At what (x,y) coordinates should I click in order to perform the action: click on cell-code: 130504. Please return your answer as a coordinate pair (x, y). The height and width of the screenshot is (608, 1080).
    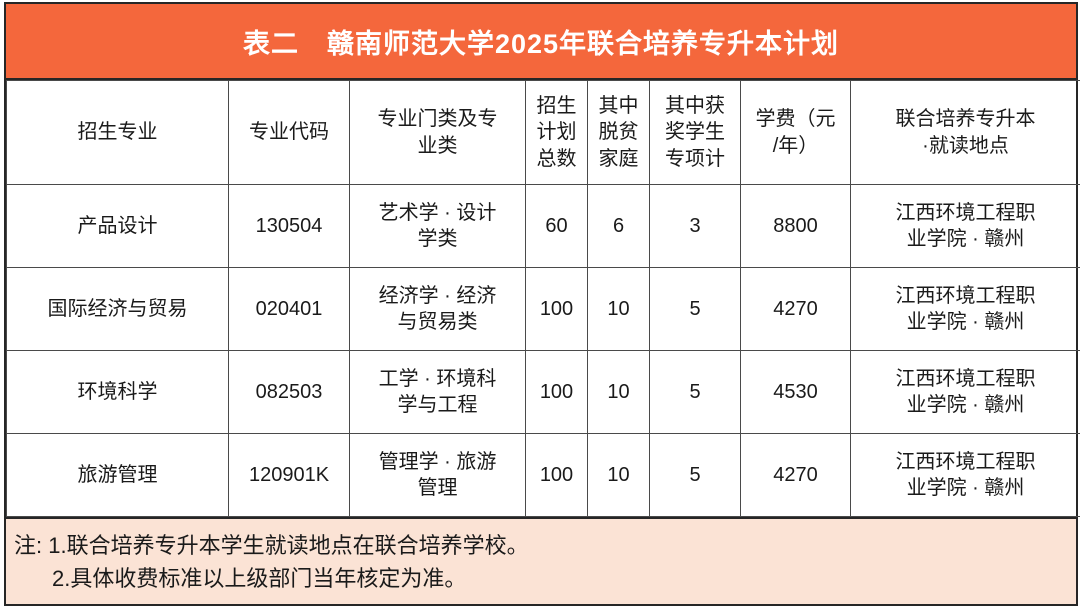
    Looking at the image, I should click on (289, 226).